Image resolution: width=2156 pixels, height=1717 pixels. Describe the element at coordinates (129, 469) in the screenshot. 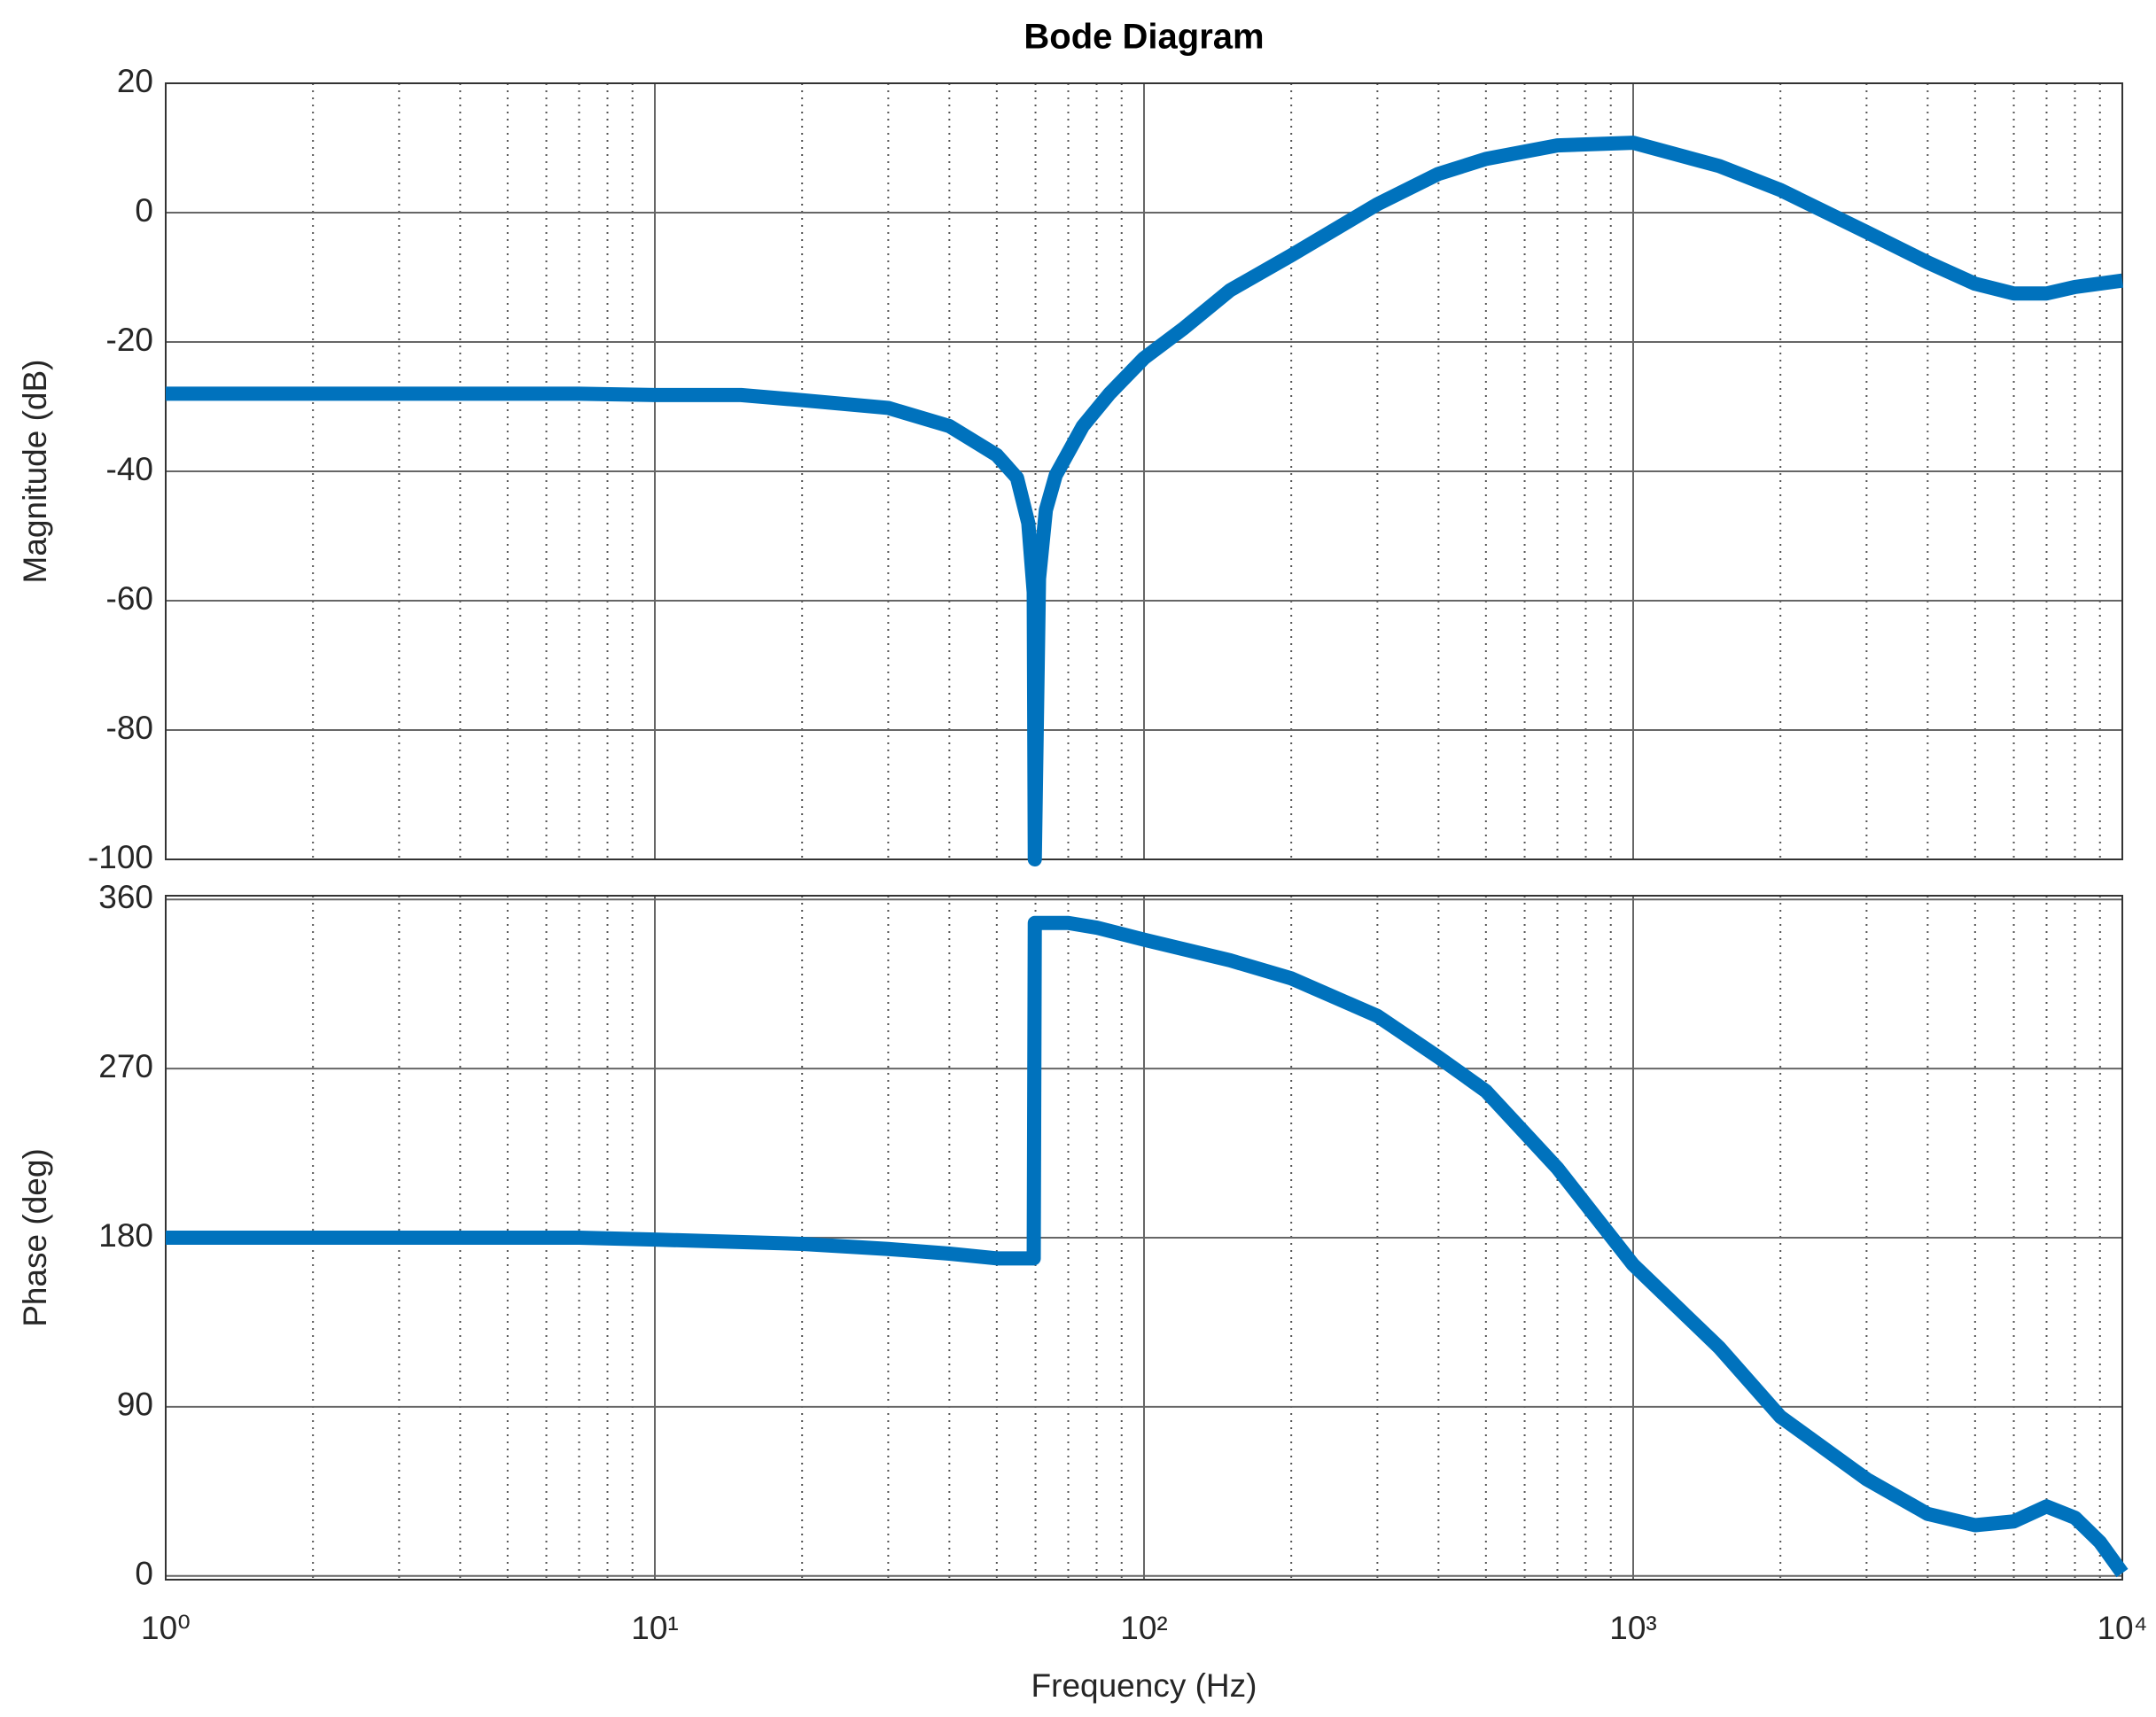

I see `y-tick-label: -40` at that location.